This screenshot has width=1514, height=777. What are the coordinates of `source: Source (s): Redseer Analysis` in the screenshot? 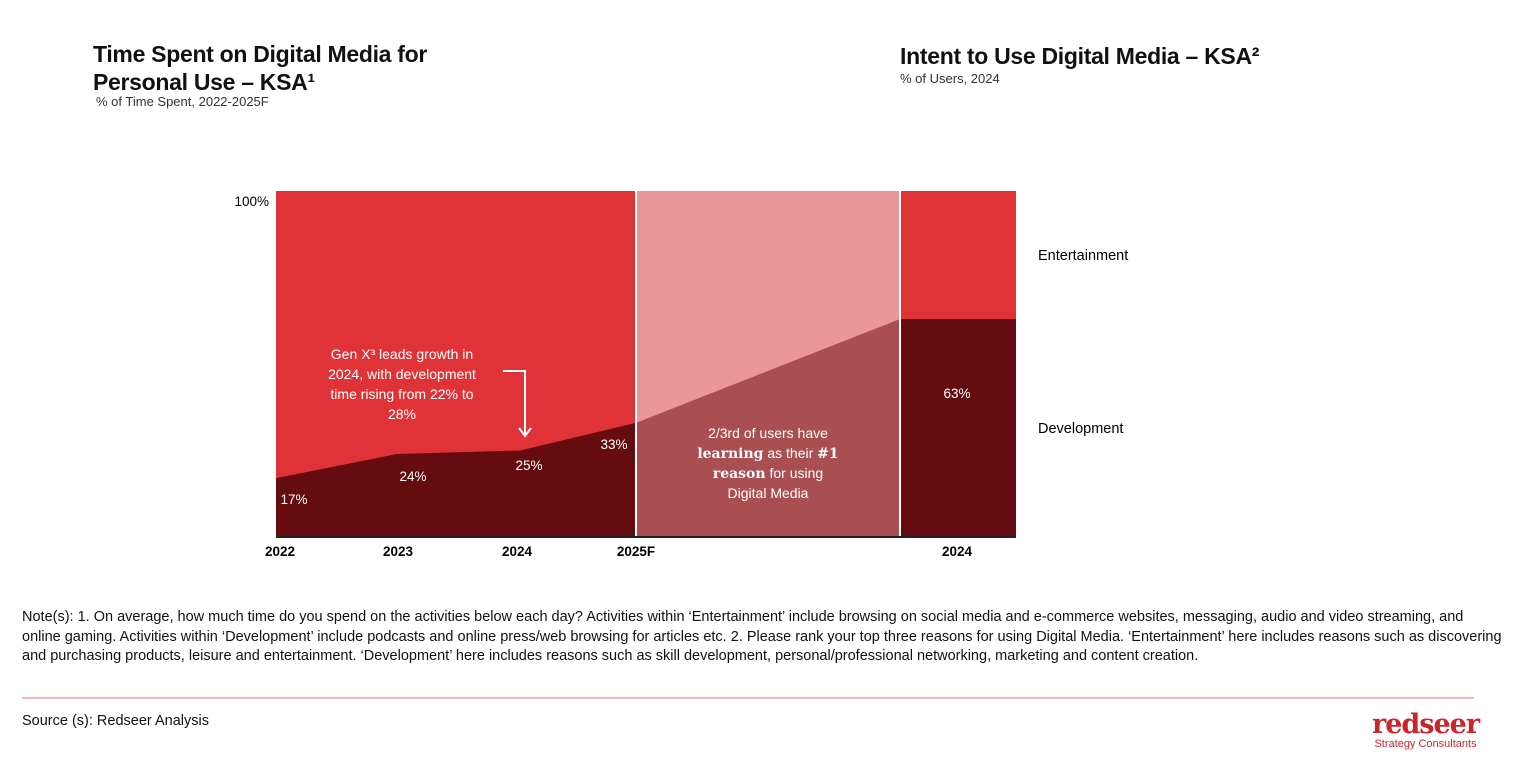 It's located at (115, 721).